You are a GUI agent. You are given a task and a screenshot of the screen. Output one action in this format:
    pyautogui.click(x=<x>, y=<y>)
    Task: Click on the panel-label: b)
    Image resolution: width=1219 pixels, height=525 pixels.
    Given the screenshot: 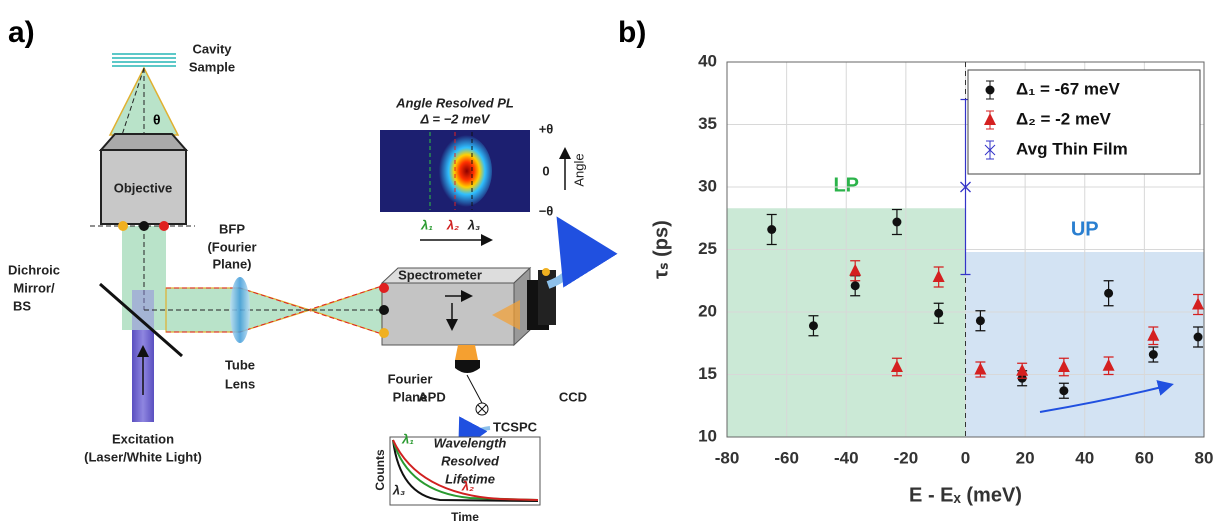 What is the action you would take?
    pyautogui.click(x=632, y=32)
    